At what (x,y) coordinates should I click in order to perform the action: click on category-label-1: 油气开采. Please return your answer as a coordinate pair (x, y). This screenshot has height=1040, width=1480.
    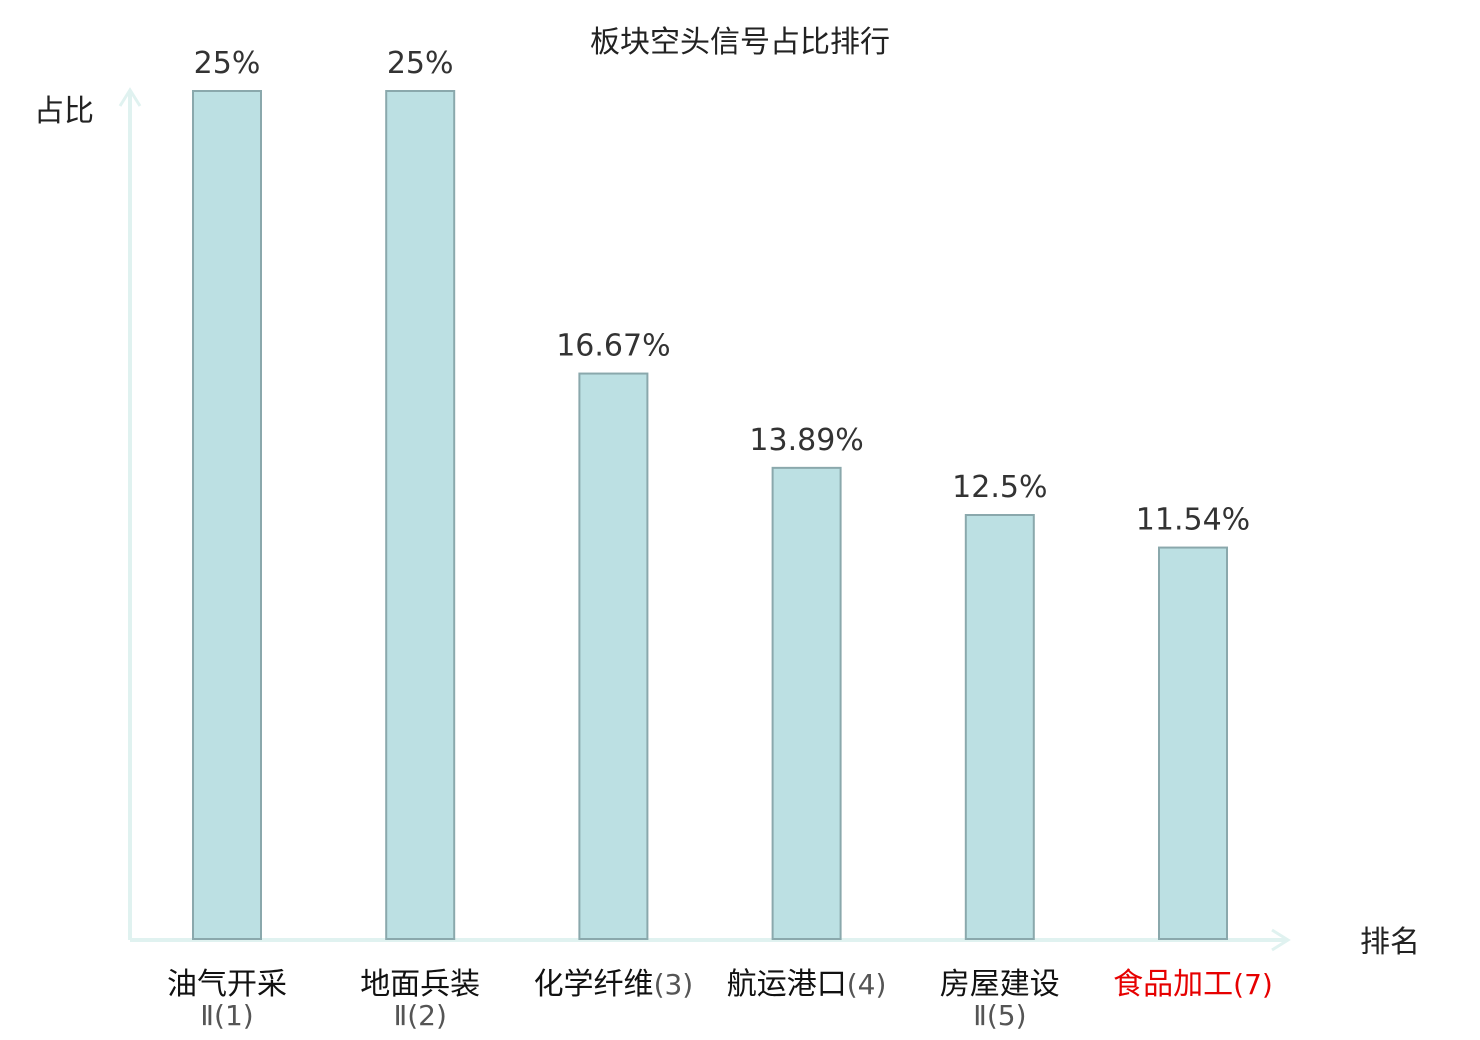
    Looking at the image, I should click on (227, 984).